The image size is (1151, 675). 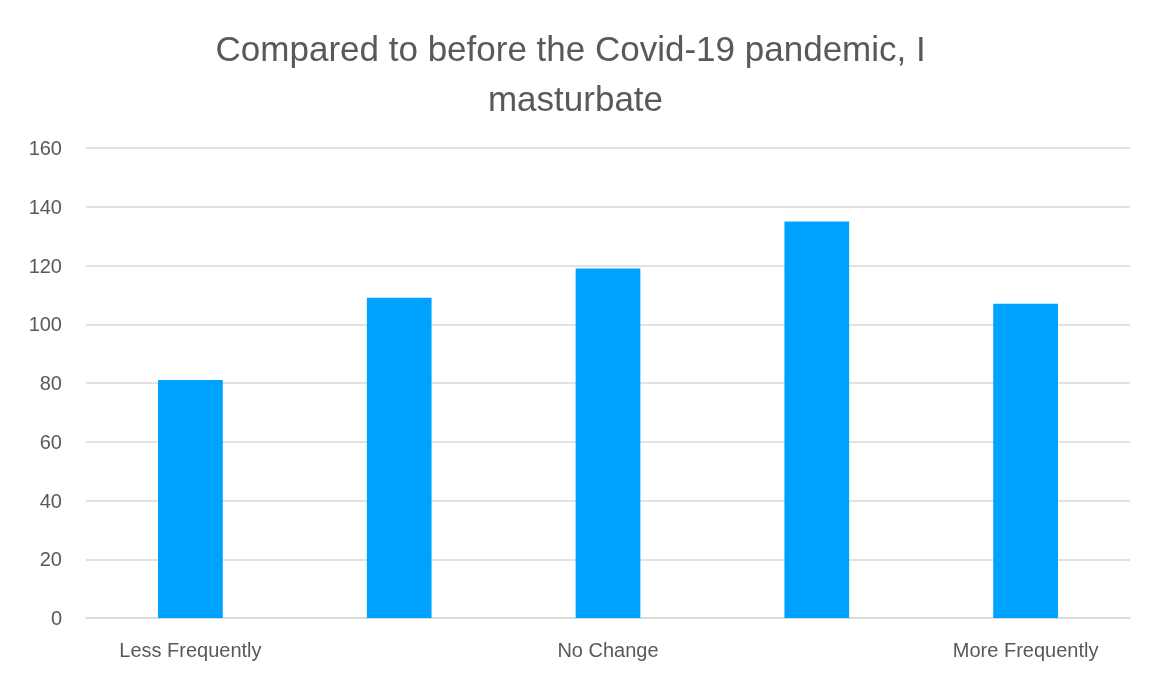 What do you see at coordinates (575, 73) in the screenshot?
I see `chart-title: Compared to before the Covid-19 pandemic, I masturbate` at bounding box center [575, 73].